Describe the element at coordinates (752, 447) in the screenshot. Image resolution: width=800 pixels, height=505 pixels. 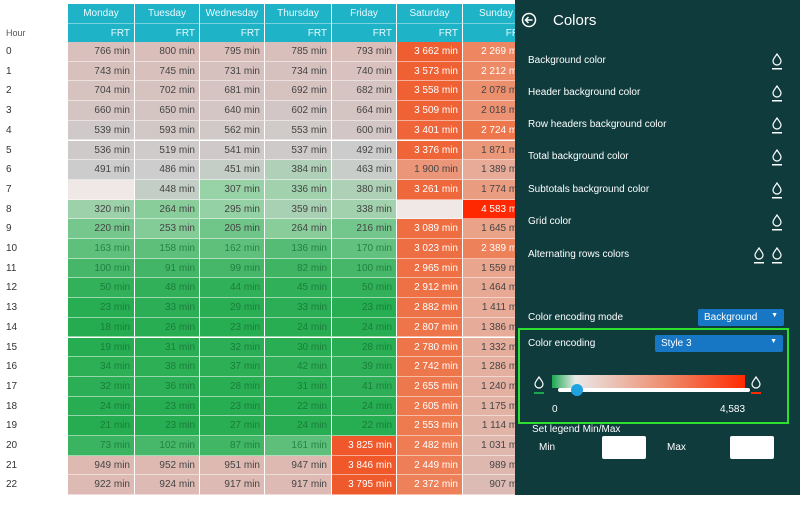
I see `legend-max-input` at that location.